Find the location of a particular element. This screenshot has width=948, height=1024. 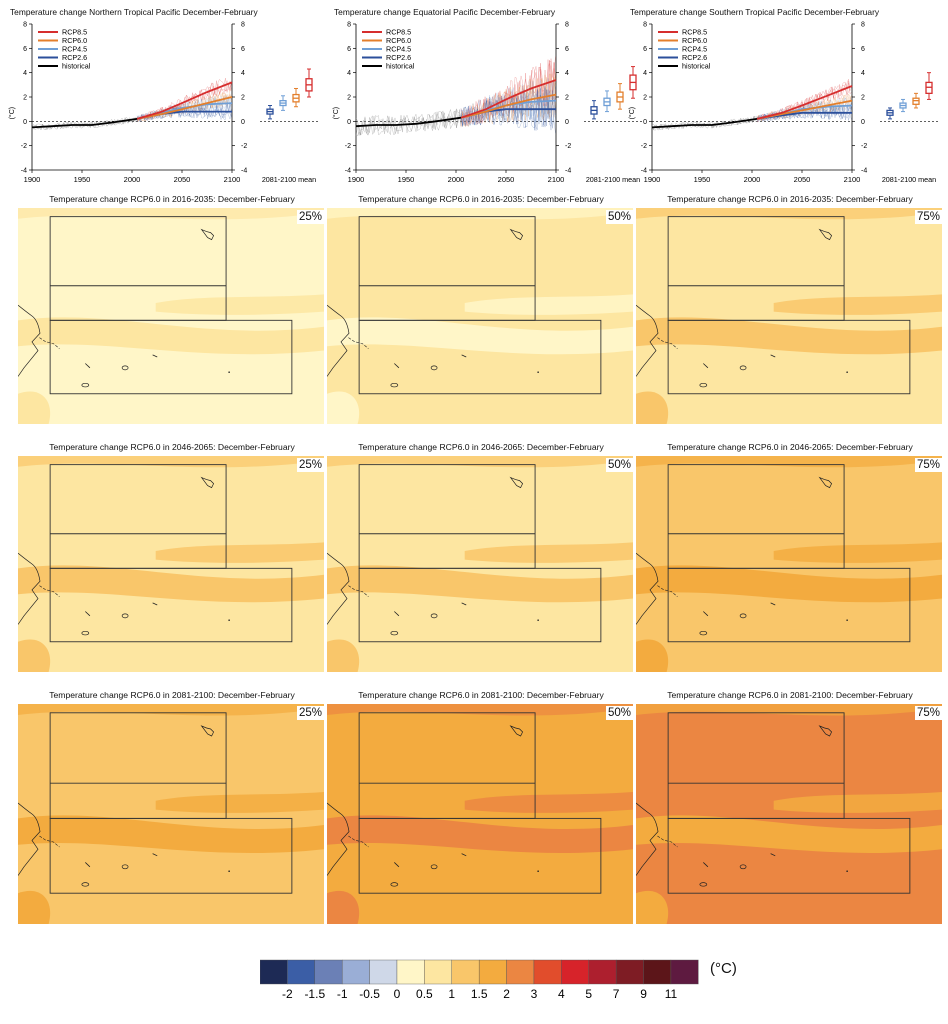

colorbar-tick-label: 1 is located at coordinates (451, 994).